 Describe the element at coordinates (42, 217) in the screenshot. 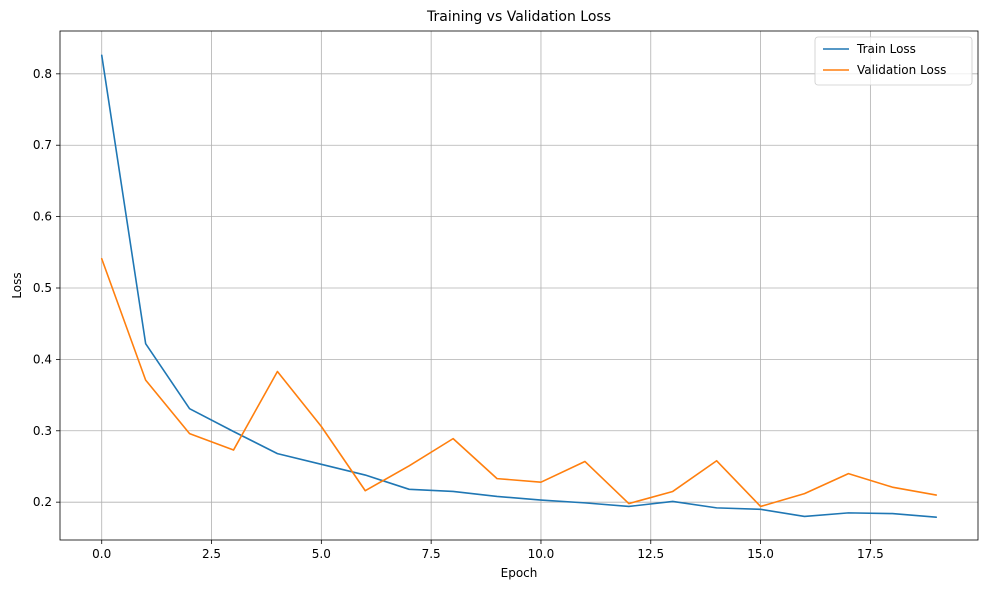

I see `y-tick-label: 0.6` at that location.